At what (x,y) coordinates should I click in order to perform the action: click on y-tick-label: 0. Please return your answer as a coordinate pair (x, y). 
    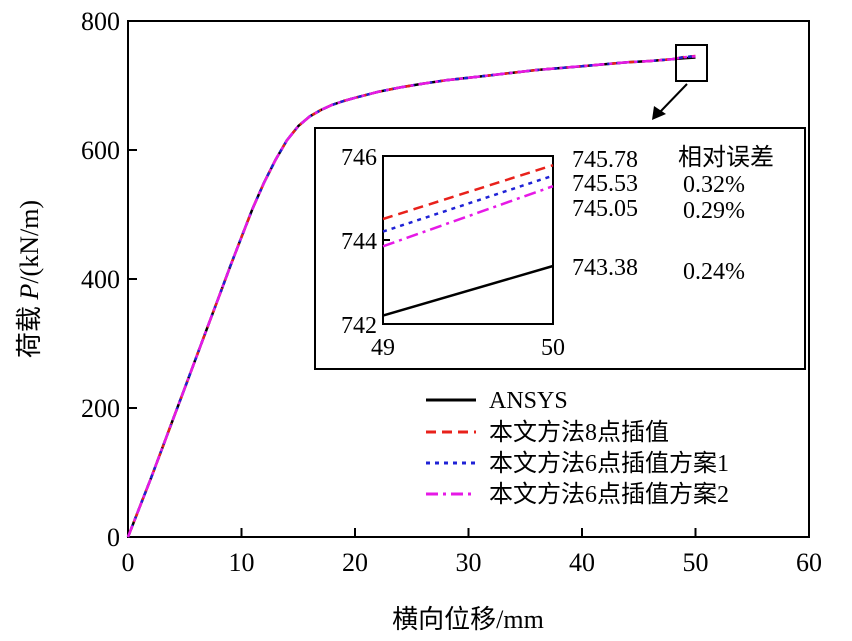
    Looking at the image, I should click on (113, 537).